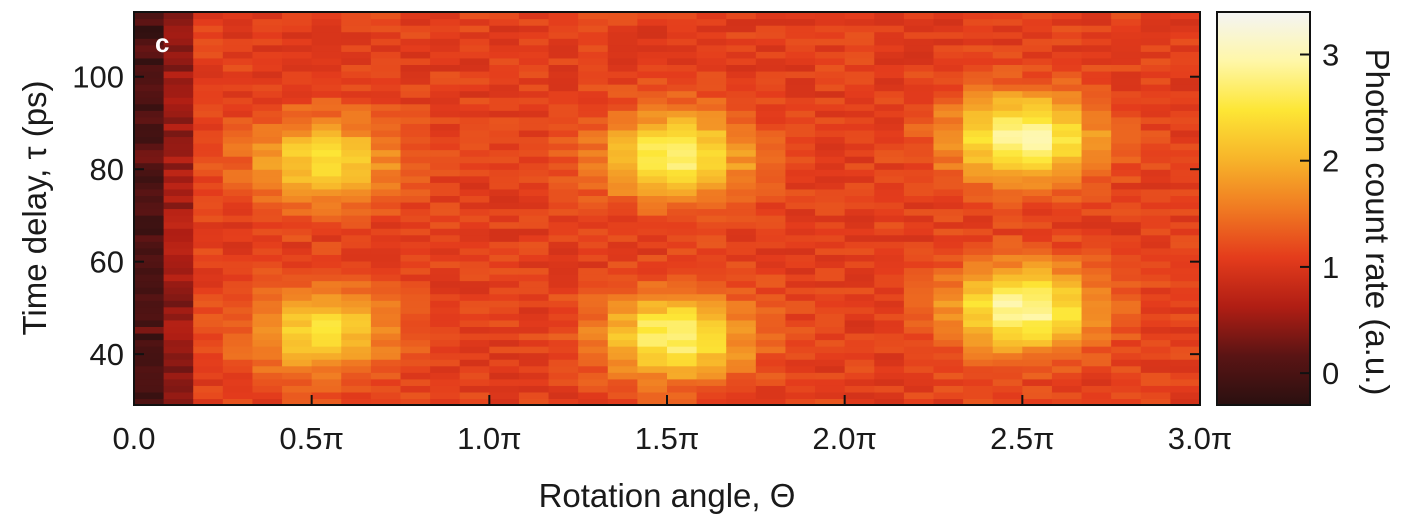 The height and width of the screenshot is (531, 1410). Describe the element at coordinates (311, 438) in the screenshot. I see `x-tick-label: 0.5π` at that location.